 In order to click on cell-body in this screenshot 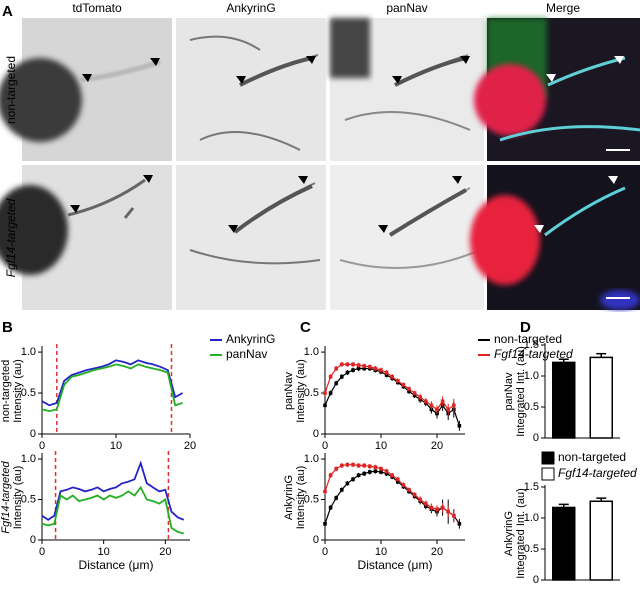, I will do `click(34, 230)`.